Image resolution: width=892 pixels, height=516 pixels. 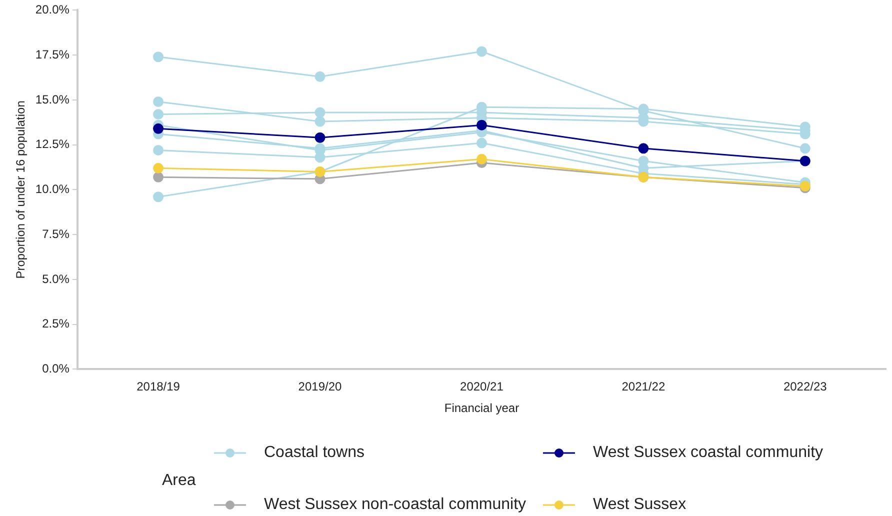 What do you see at coordinates (482, 408) in the screenshot?
I see `x-axis-title: Financial year` at bounding box center [482, 408].